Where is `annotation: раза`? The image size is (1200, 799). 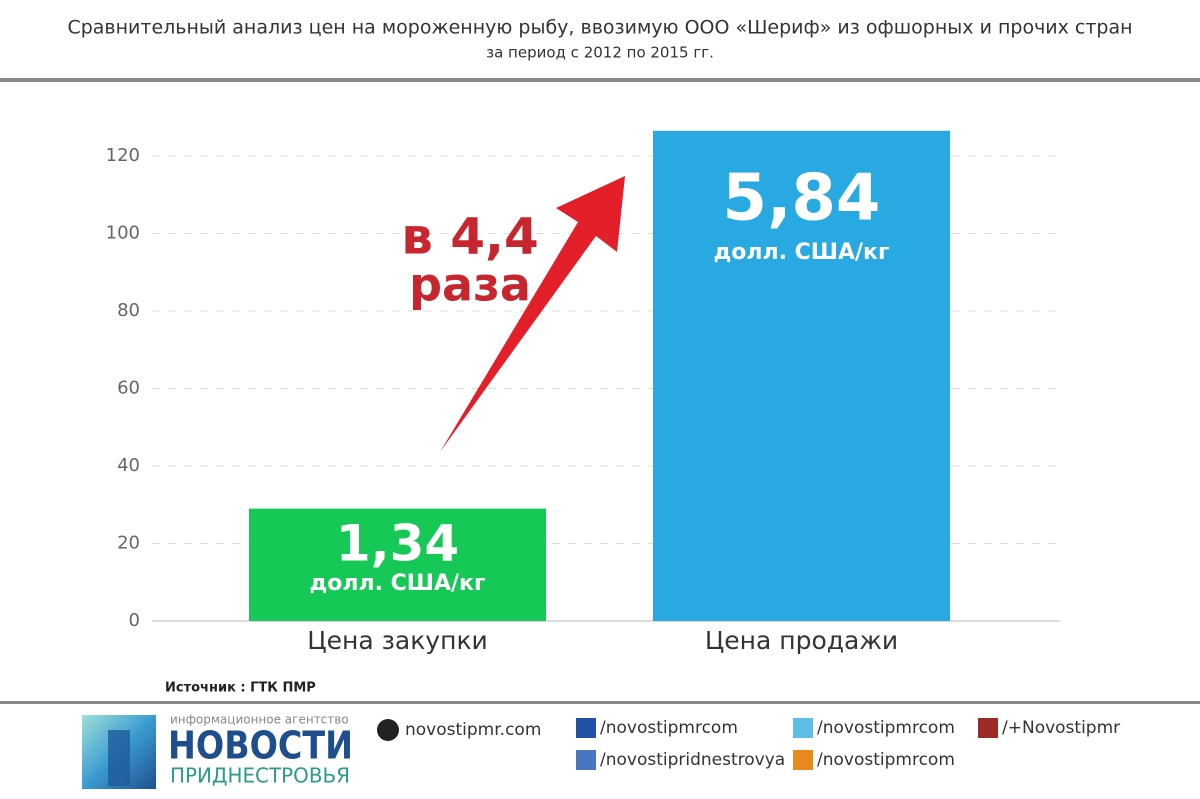
annotation: раза is located at coordinates (470, 285).